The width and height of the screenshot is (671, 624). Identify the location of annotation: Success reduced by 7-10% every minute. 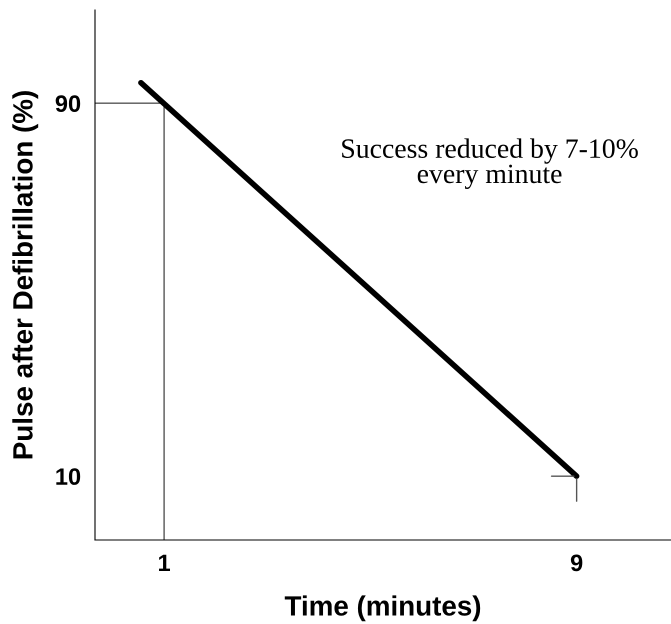
(490, 163).